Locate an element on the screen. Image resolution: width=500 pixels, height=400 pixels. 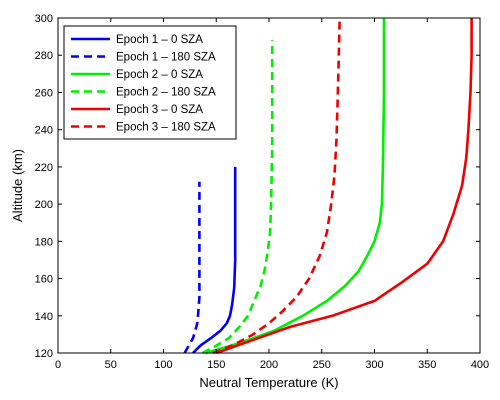
y-tick-label: 260 is located at coordinates (44, 93).